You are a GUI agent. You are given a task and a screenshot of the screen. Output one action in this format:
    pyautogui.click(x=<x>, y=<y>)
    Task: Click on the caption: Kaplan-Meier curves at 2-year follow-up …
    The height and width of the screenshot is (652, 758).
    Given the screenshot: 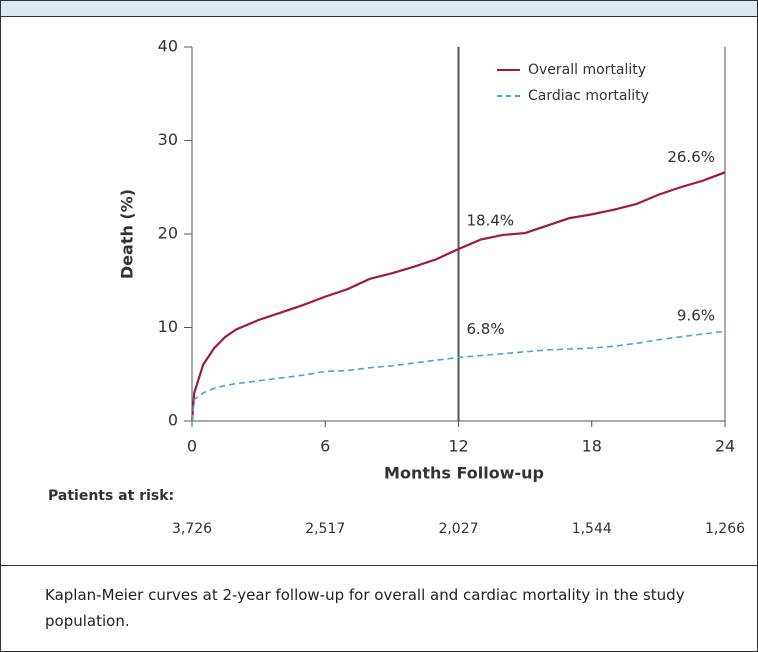 What is the action you would take?
    pyautogui.click(x=365, y=608)
    